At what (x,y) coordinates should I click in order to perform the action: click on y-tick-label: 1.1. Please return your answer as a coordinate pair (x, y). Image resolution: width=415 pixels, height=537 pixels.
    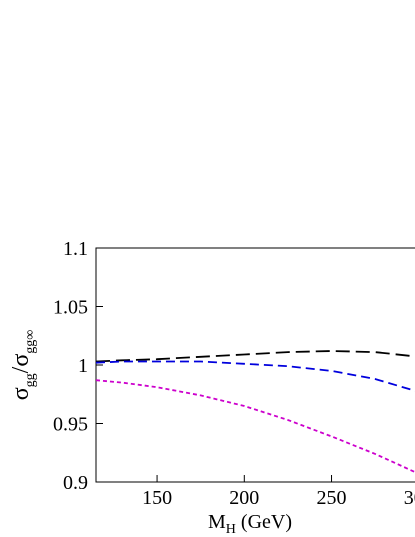
    Looking at the image, I should click on (75, 249).